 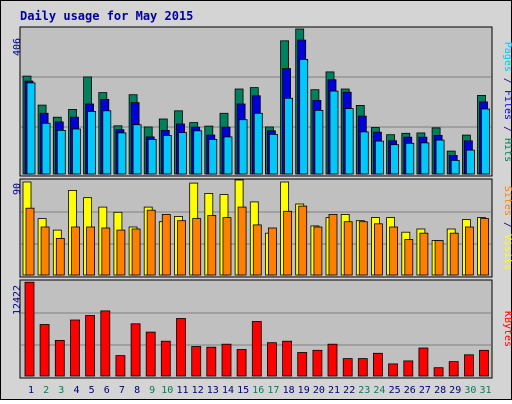 I want to click on x-tick-label: 31, so click(x=485, y=390).